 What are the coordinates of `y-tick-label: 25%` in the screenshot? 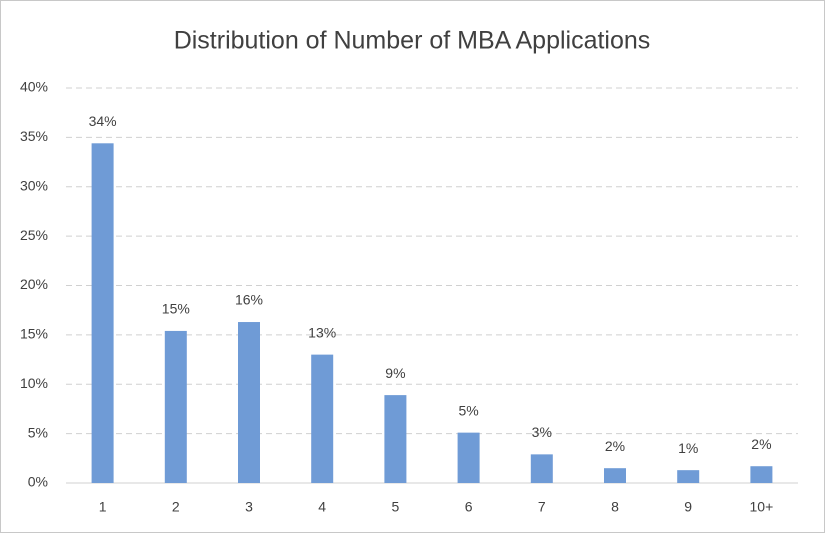 It's located at (34, 235).